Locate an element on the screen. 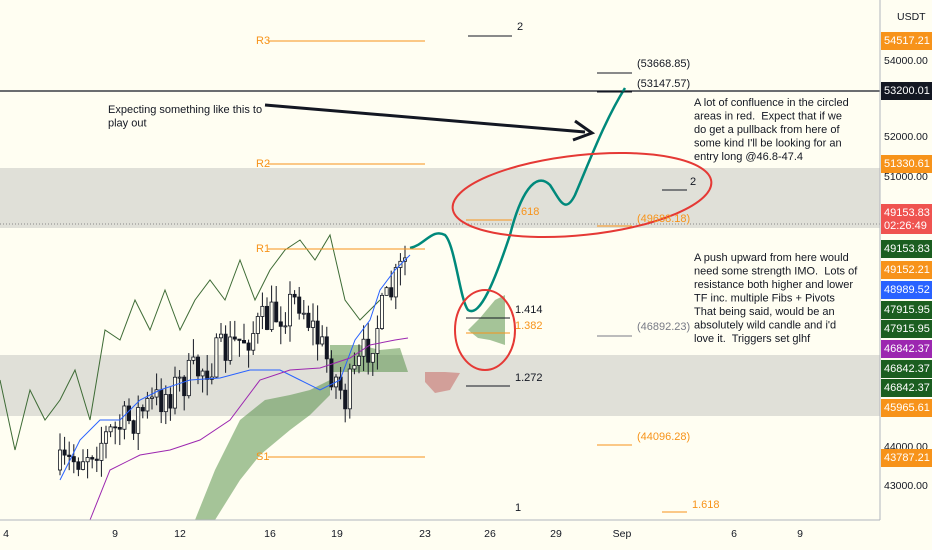  note-line: absolutely wild candle and i'd is located at coordinates (765, 325).